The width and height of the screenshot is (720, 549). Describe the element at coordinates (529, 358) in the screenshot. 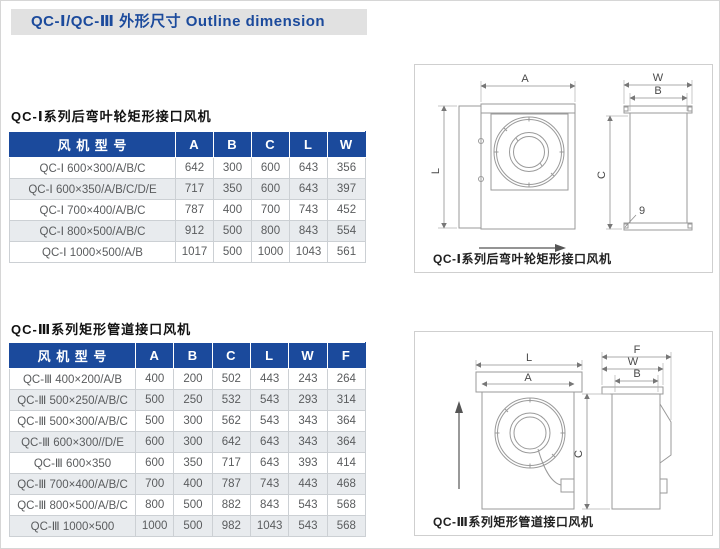

I see `dim-label-L: L` at that location.